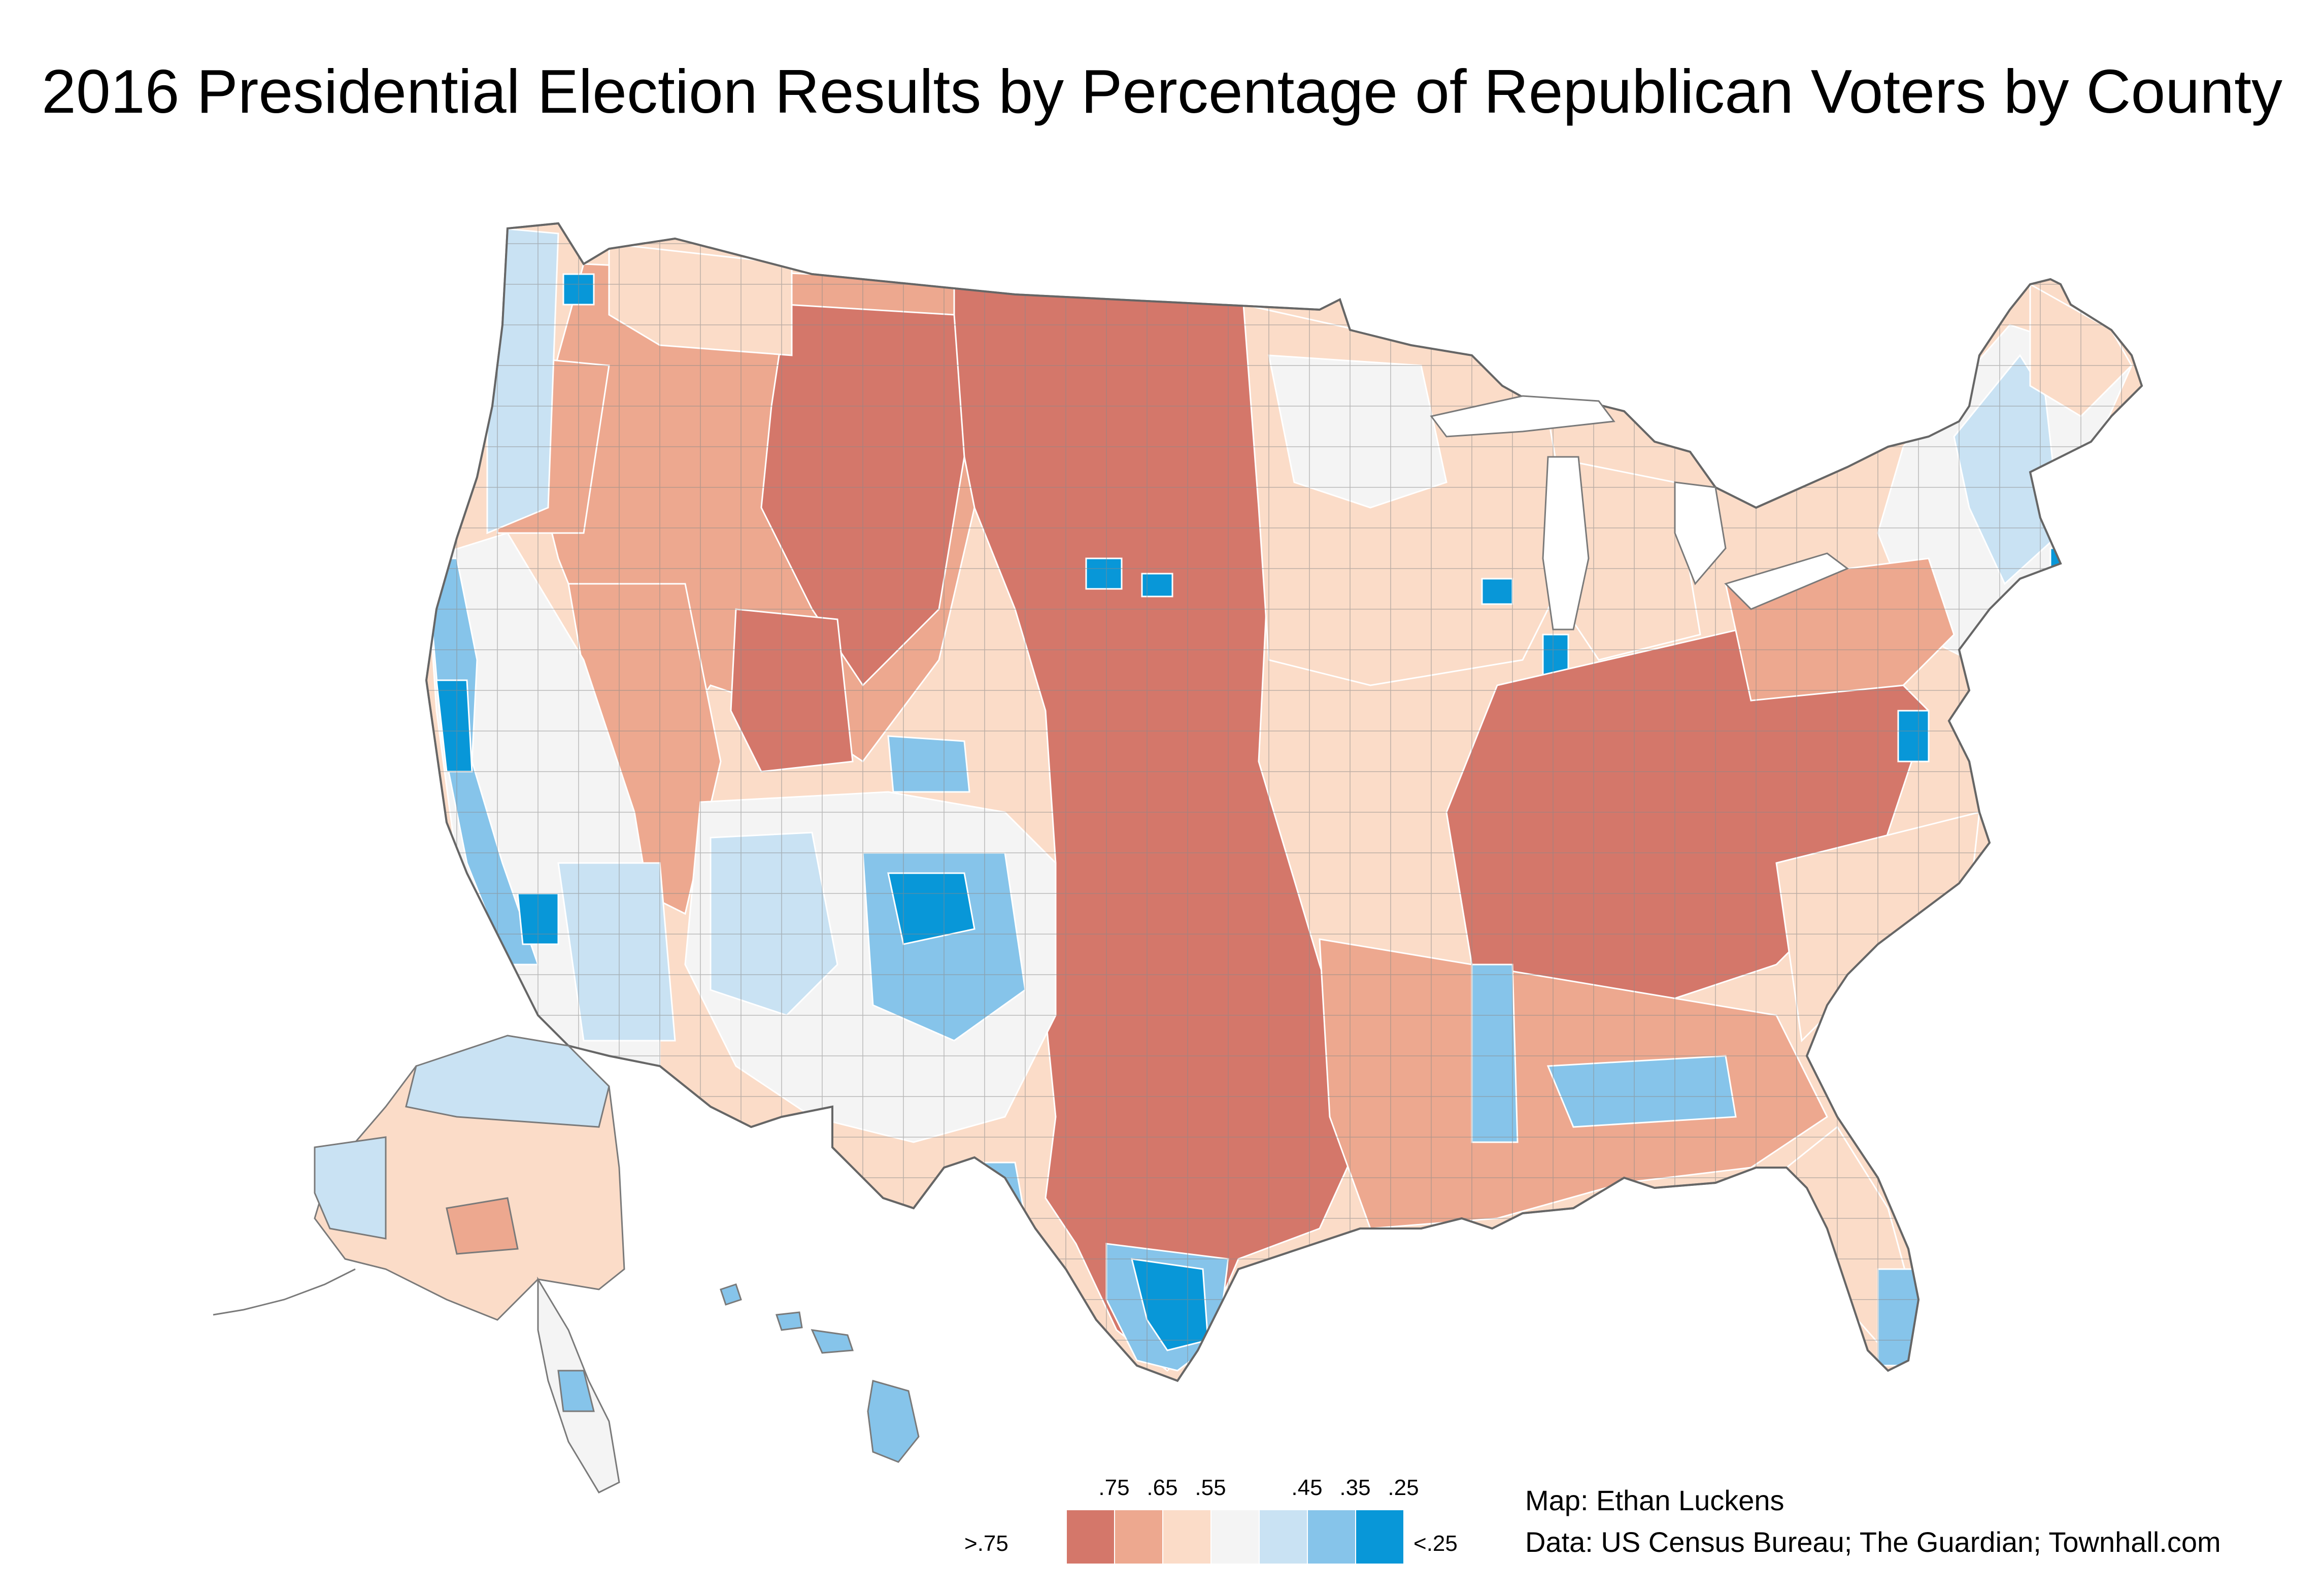 This screenshot has width=2324, height=1594. Describe the element at coordinates (419, 1264) in the screenshot. I see `alaska` at that location.